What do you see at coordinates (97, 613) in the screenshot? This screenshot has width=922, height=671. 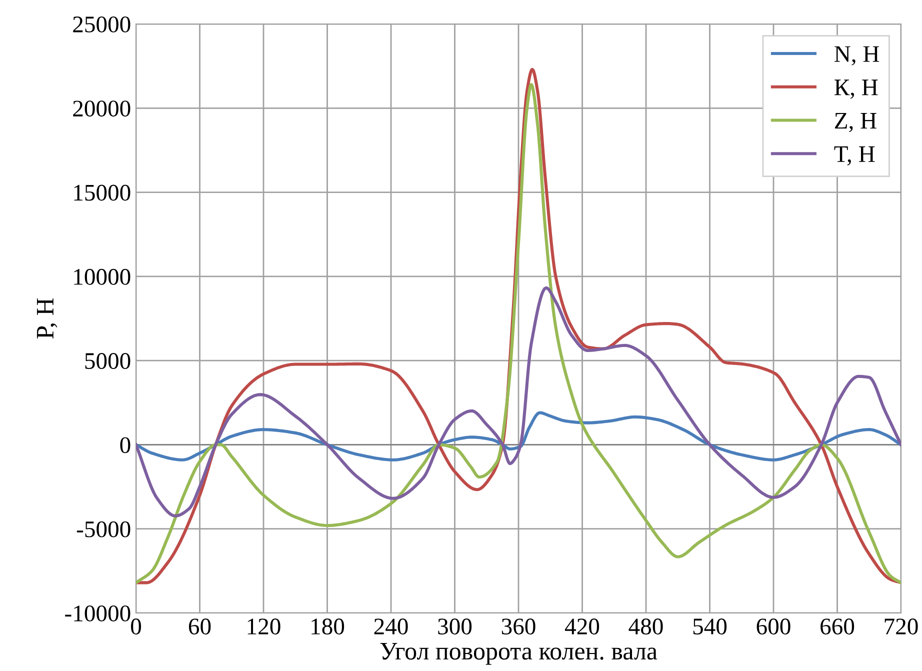 I see `y-tick-label: -10000` at bounding box center [97, 613].